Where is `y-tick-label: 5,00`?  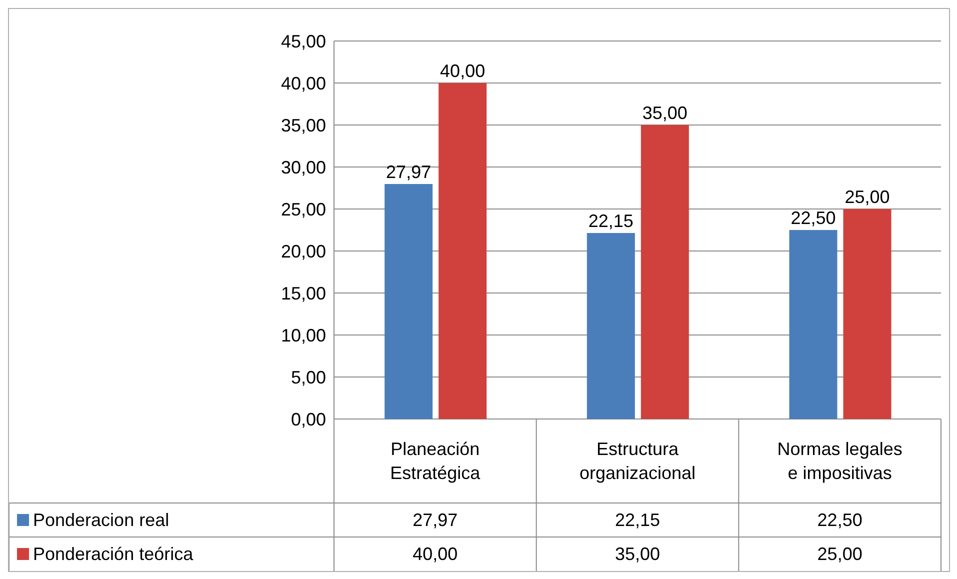 y-tick-label: 5,00 is located at coordinates (308, 377).